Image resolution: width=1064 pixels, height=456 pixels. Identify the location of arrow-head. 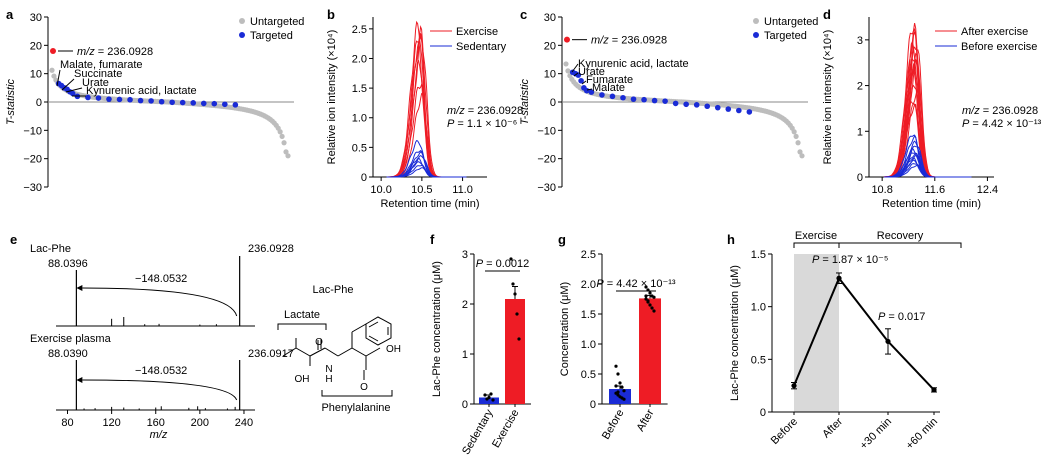
(79, 380).